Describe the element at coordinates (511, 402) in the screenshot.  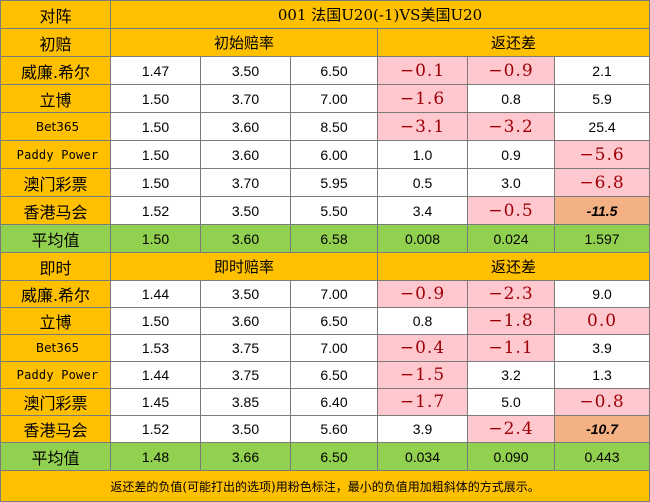
I see `return-cell: 5.0` at that location.